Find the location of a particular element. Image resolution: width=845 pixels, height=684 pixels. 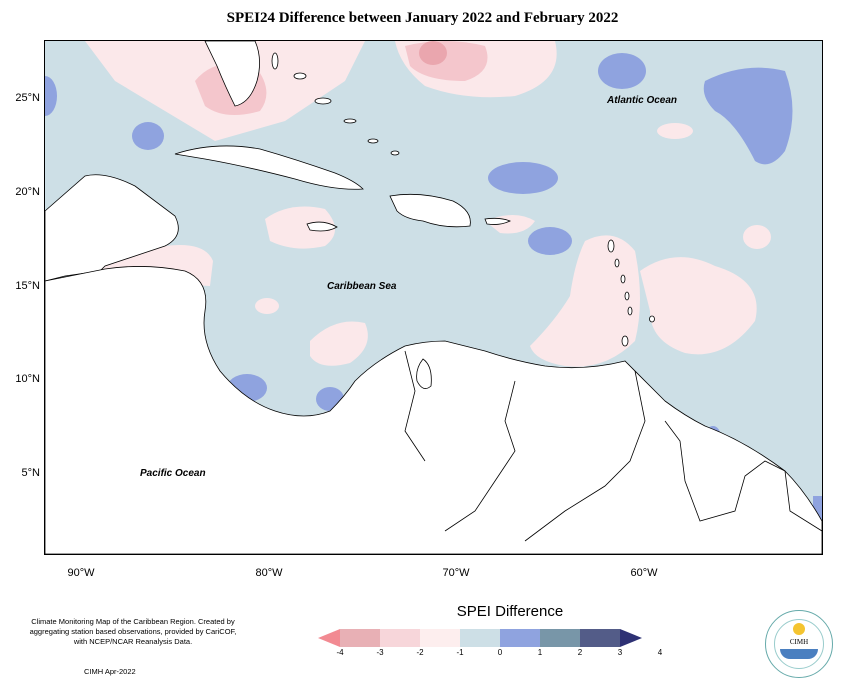

lon-label-90w: 90°W is located at coordinates (81, 573).